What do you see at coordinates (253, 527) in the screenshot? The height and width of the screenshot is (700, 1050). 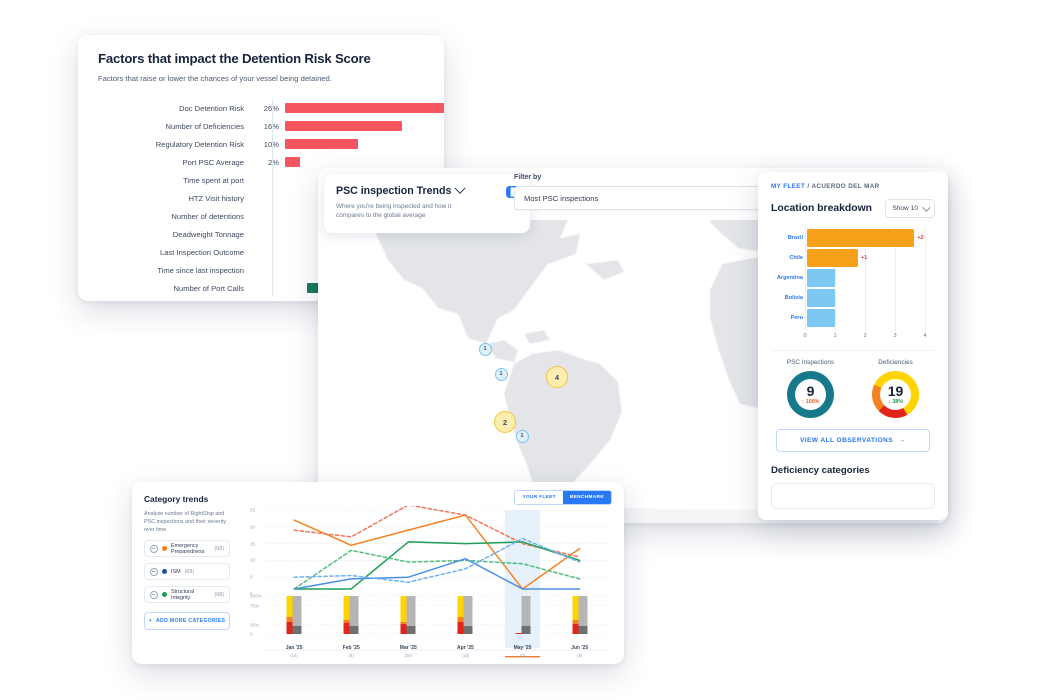 I see `y-axis-tick: 20` at bounding box center [253, 527].